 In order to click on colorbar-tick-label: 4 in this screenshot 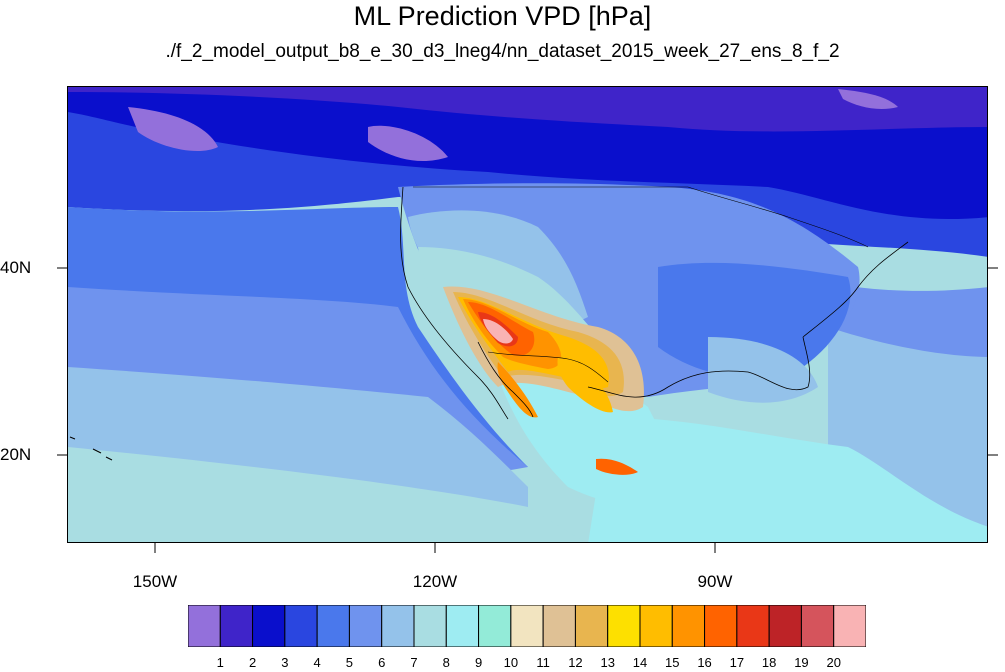, I will do `click(317, 662)`.